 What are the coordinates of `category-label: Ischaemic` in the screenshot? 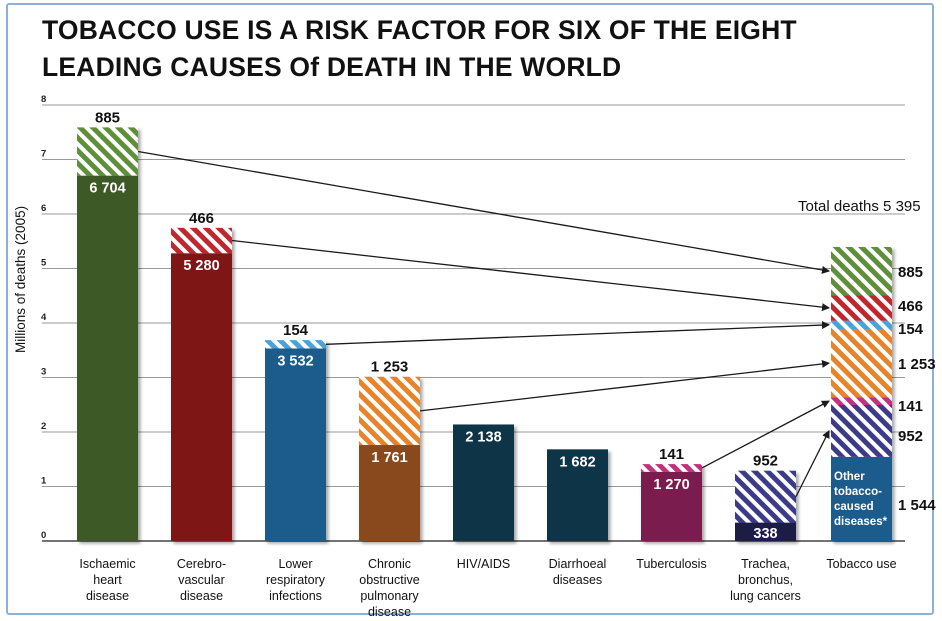 It's located at (107, 564).